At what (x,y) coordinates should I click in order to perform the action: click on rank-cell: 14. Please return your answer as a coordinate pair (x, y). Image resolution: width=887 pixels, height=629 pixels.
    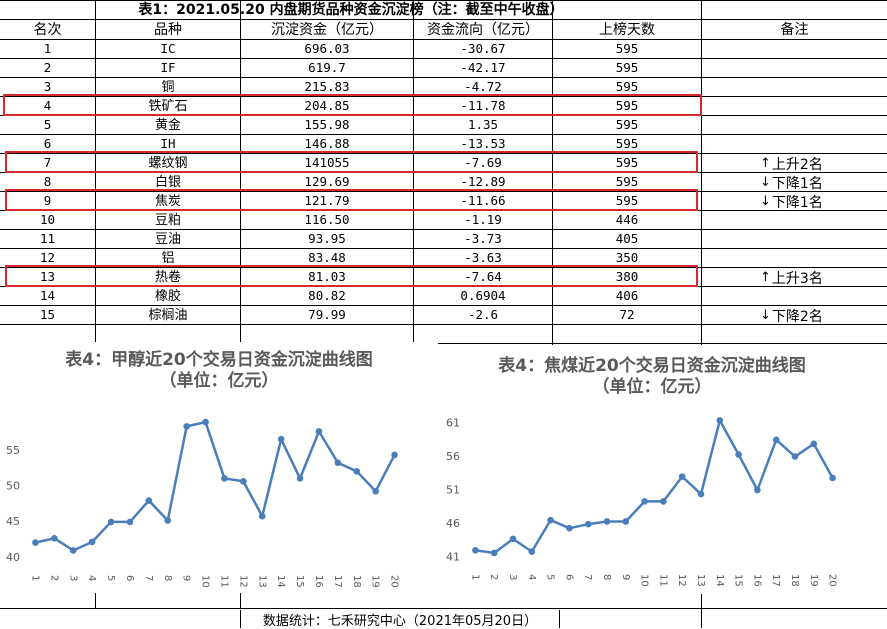
    Looking at the image, I should click on (47, 296).